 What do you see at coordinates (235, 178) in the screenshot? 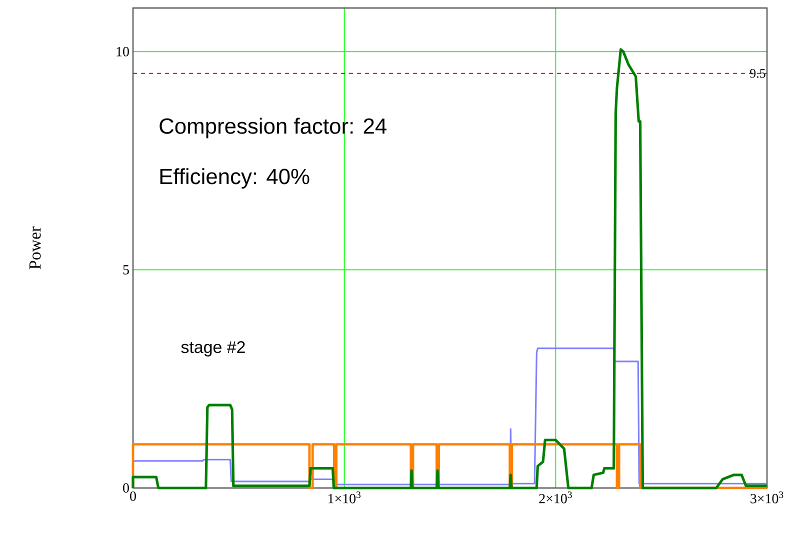
I see `annotation: Efficiency: 40%` at bounding box center [235, 178].